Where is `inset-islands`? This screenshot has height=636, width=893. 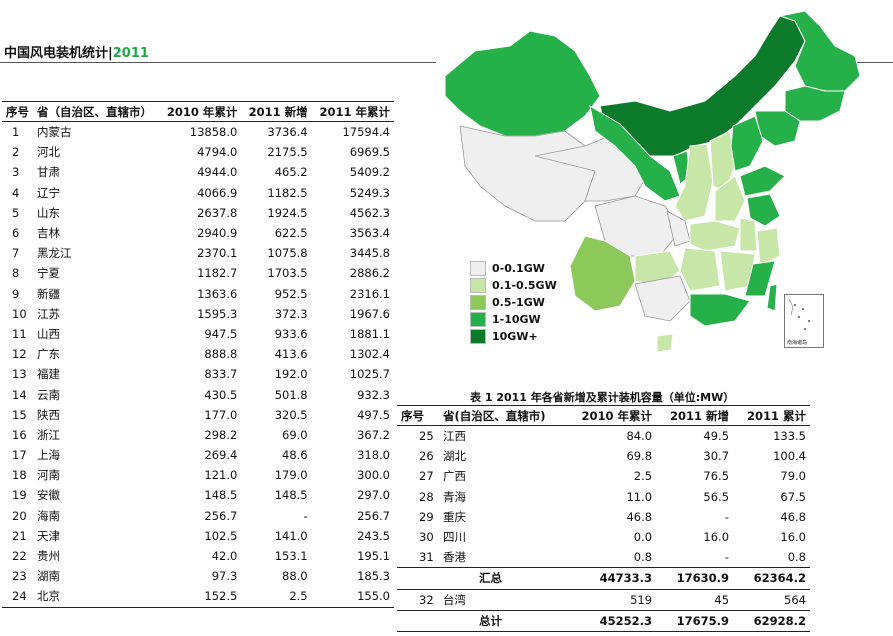 inset-islands is located at coordinates (799, 314).